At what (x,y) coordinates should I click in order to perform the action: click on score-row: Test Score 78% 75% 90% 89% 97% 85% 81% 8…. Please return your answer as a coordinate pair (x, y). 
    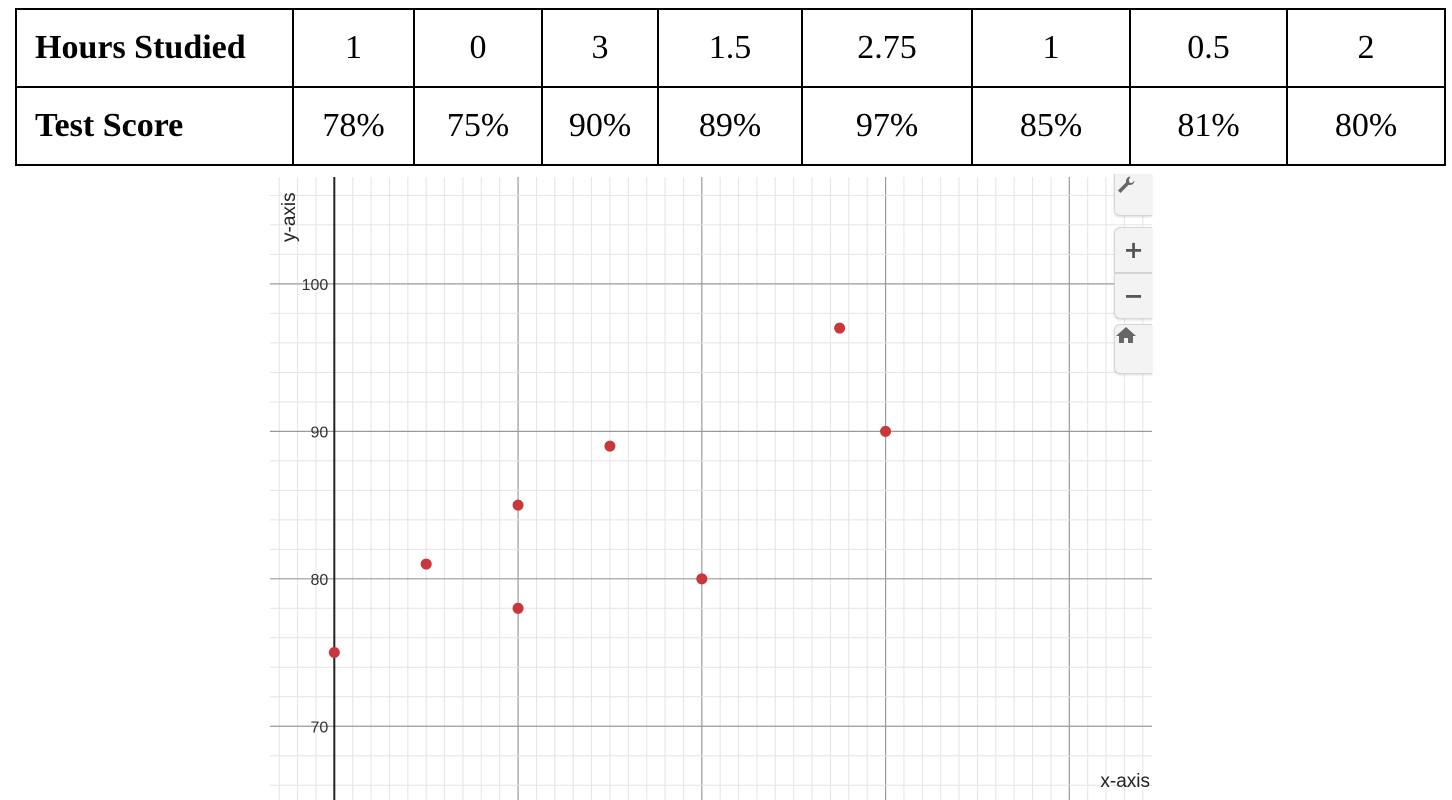
    Looking at the image, I should click on (730, 126).